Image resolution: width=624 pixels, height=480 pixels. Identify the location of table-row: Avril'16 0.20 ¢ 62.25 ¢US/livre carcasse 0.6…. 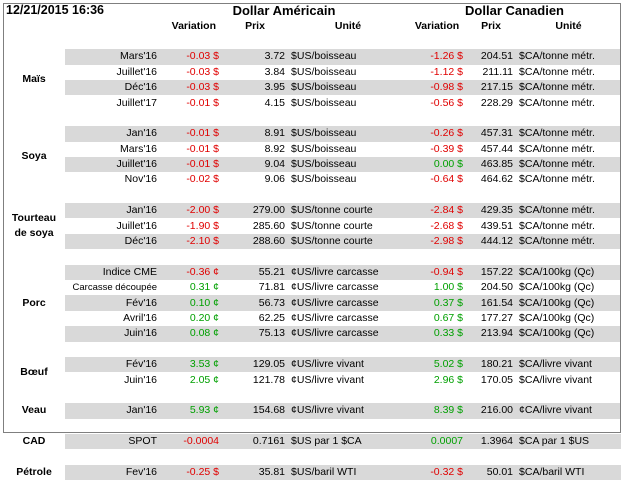
(312, 318).